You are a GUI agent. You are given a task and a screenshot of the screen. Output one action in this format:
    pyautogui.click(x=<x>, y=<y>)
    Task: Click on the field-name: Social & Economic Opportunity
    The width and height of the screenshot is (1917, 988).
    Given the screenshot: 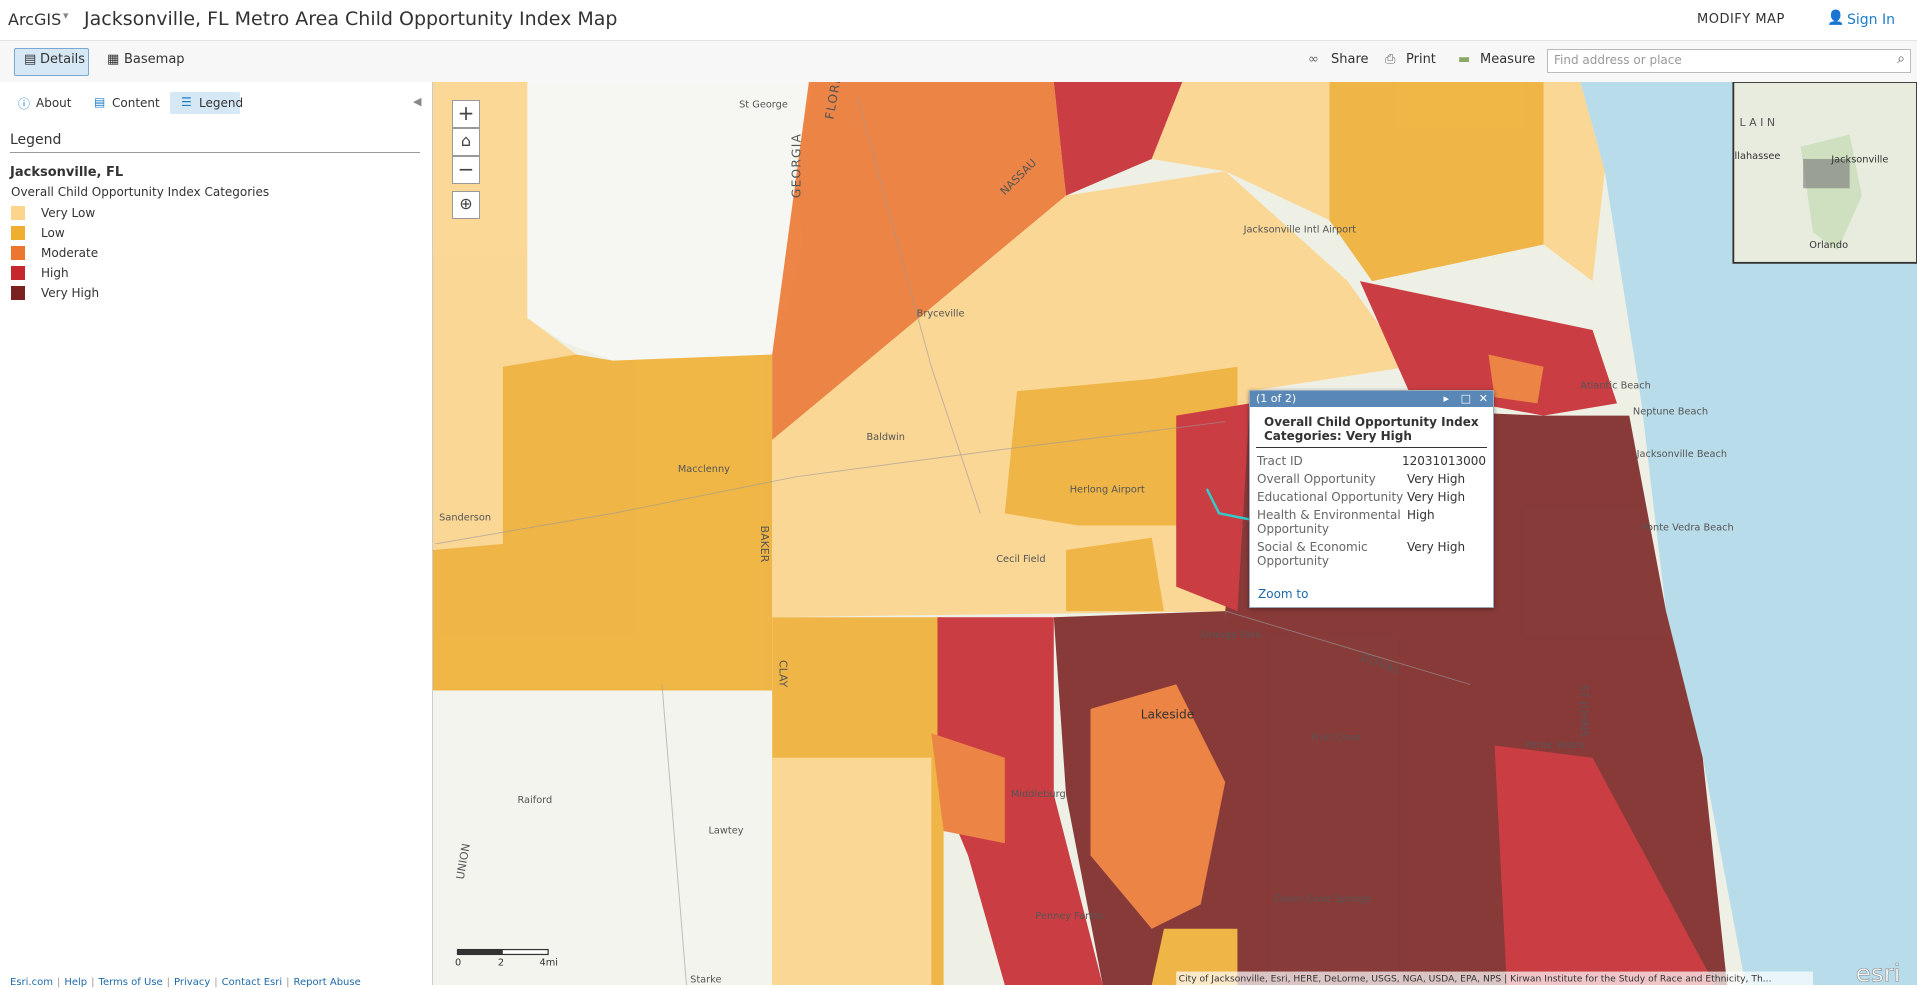 What is the action you would take?
    pyautogui.click(x=1312, y=554)
    